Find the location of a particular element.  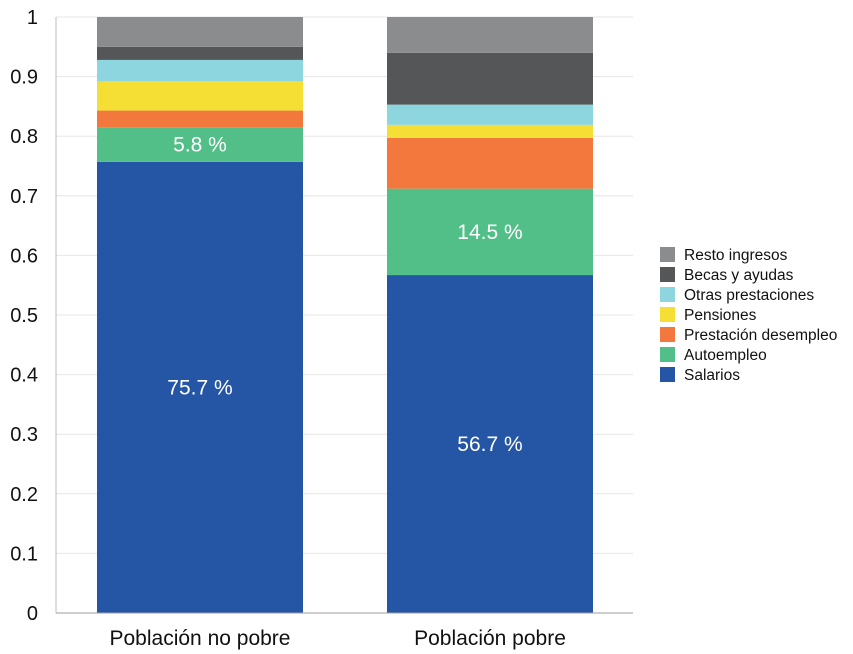

data-label: 56.7 % is located at coordinates (489, 444).